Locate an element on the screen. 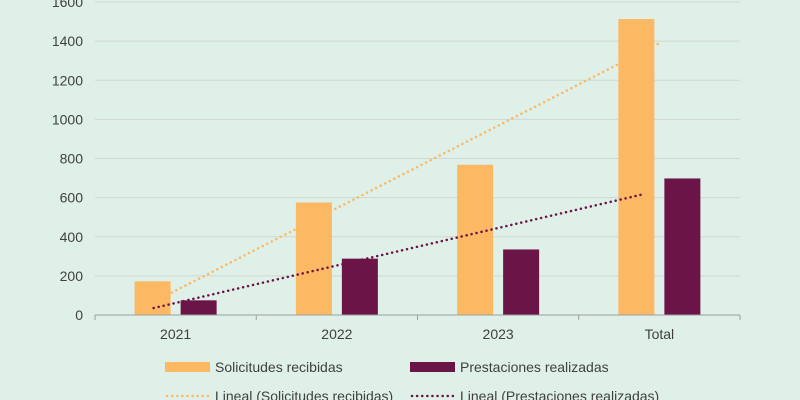  x-tick-label: Total is located at coordinates (660, 334).